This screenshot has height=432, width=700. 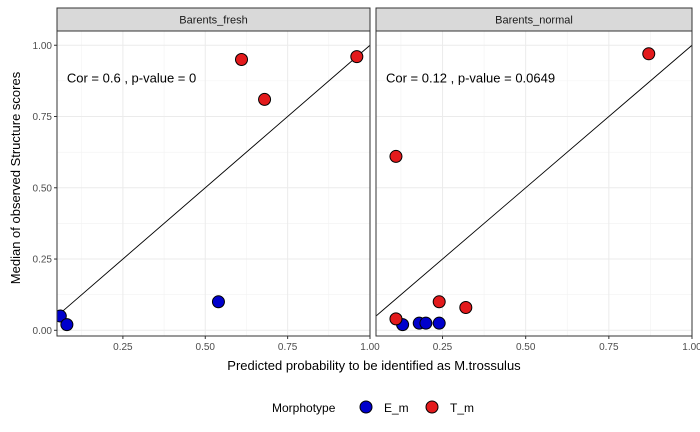 What do you see at coordinates (15, 177) in the screenshot?
I see `y-axis-title: Median of observed Structure scores` at bounding box center [15, 177].